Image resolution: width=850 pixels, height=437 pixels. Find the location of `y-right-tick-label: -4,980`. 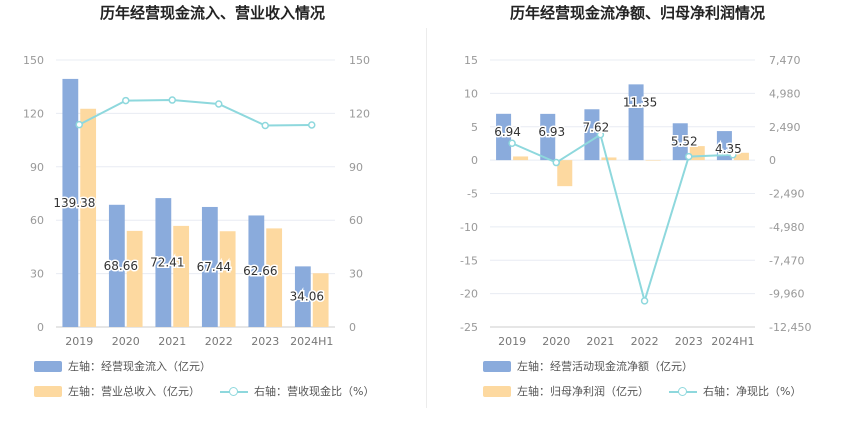

y-right-tick-label: -4,980 is located at coordinates (786, 227).